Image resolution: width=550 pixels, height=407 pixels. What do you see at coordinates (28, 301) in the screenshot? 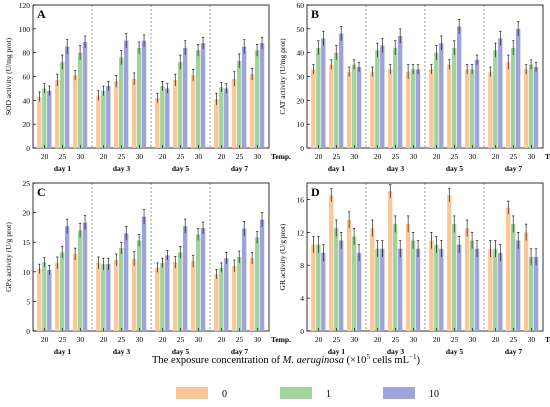
I see `y-tick-label: 5` at bounding box center [28, 301].